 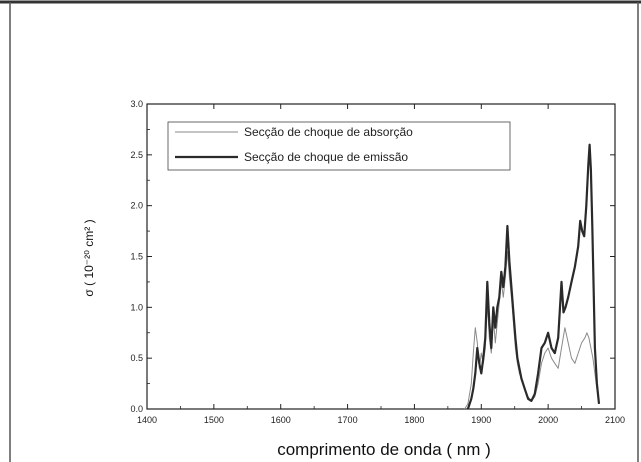 I want to click on x-axis-title: comprimento de onda ( nm ), so click(x=384, y=449).